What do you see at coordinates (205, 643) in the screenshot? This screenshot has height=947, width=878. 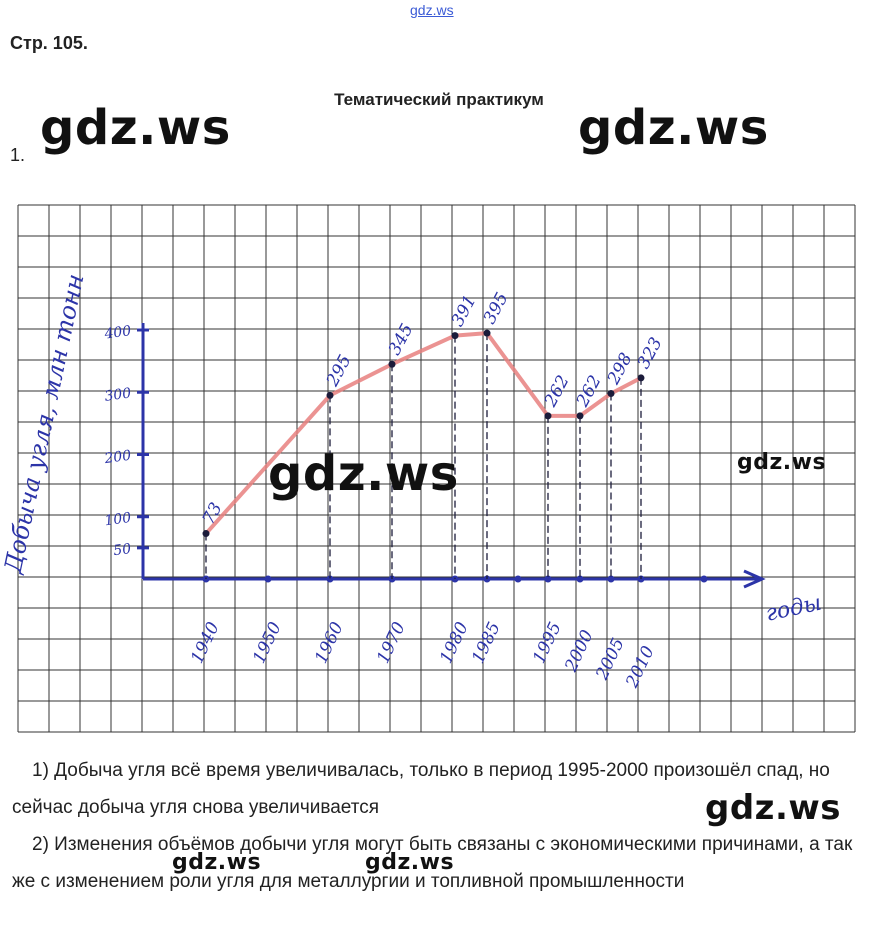 I see `x-tick-label: 1940` at bounding box center [205, 643].